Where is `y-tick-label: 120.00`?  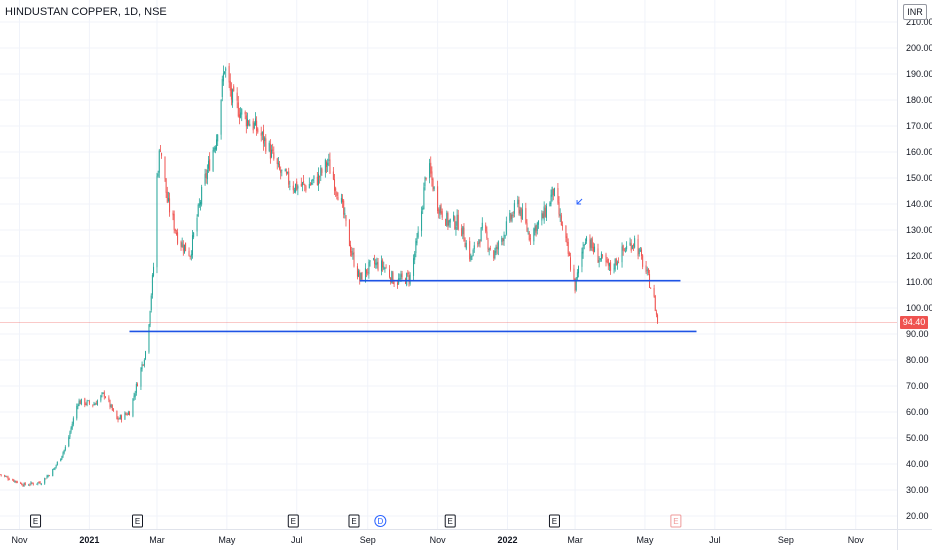 y-tick-label: 120.00 is located at coordinates (919, 256).